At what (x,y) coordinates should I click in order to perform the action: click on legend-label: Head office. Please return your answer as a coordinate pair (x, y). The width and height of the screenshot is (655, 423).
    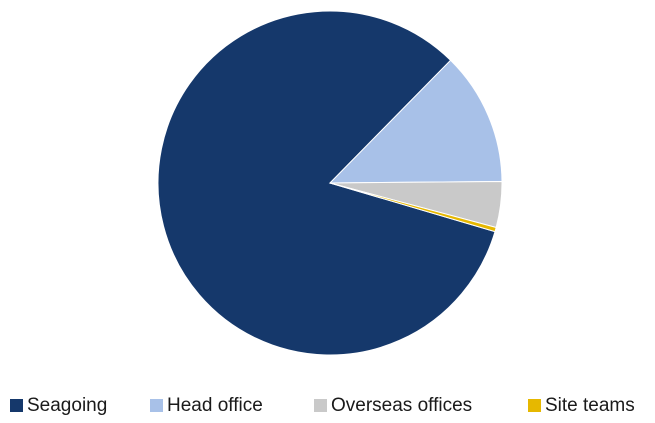
    Looking at the image, I should click on (215, 405).